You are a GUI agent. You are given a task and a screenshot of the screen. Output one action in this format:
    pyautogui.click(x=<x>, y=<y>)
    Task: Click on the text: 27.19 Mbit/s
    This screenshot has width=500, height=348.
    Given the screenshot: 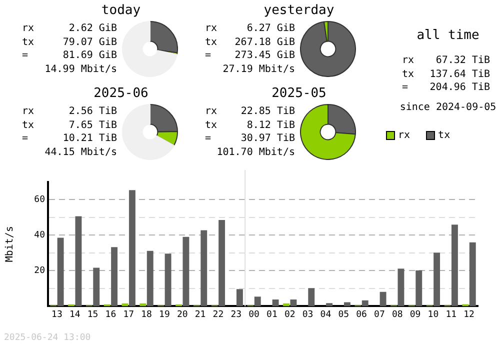 What is the action you would take?
    pyautogui.click(x=258, y=69)
    